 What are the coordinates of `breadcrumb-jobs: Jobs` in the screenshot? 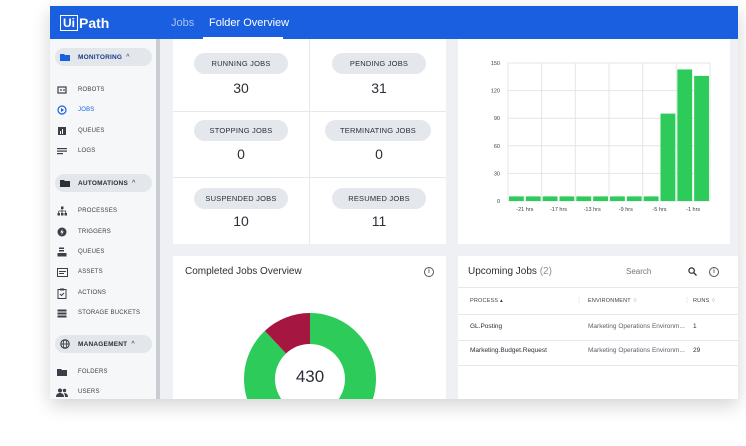 It's located at (183, 23).